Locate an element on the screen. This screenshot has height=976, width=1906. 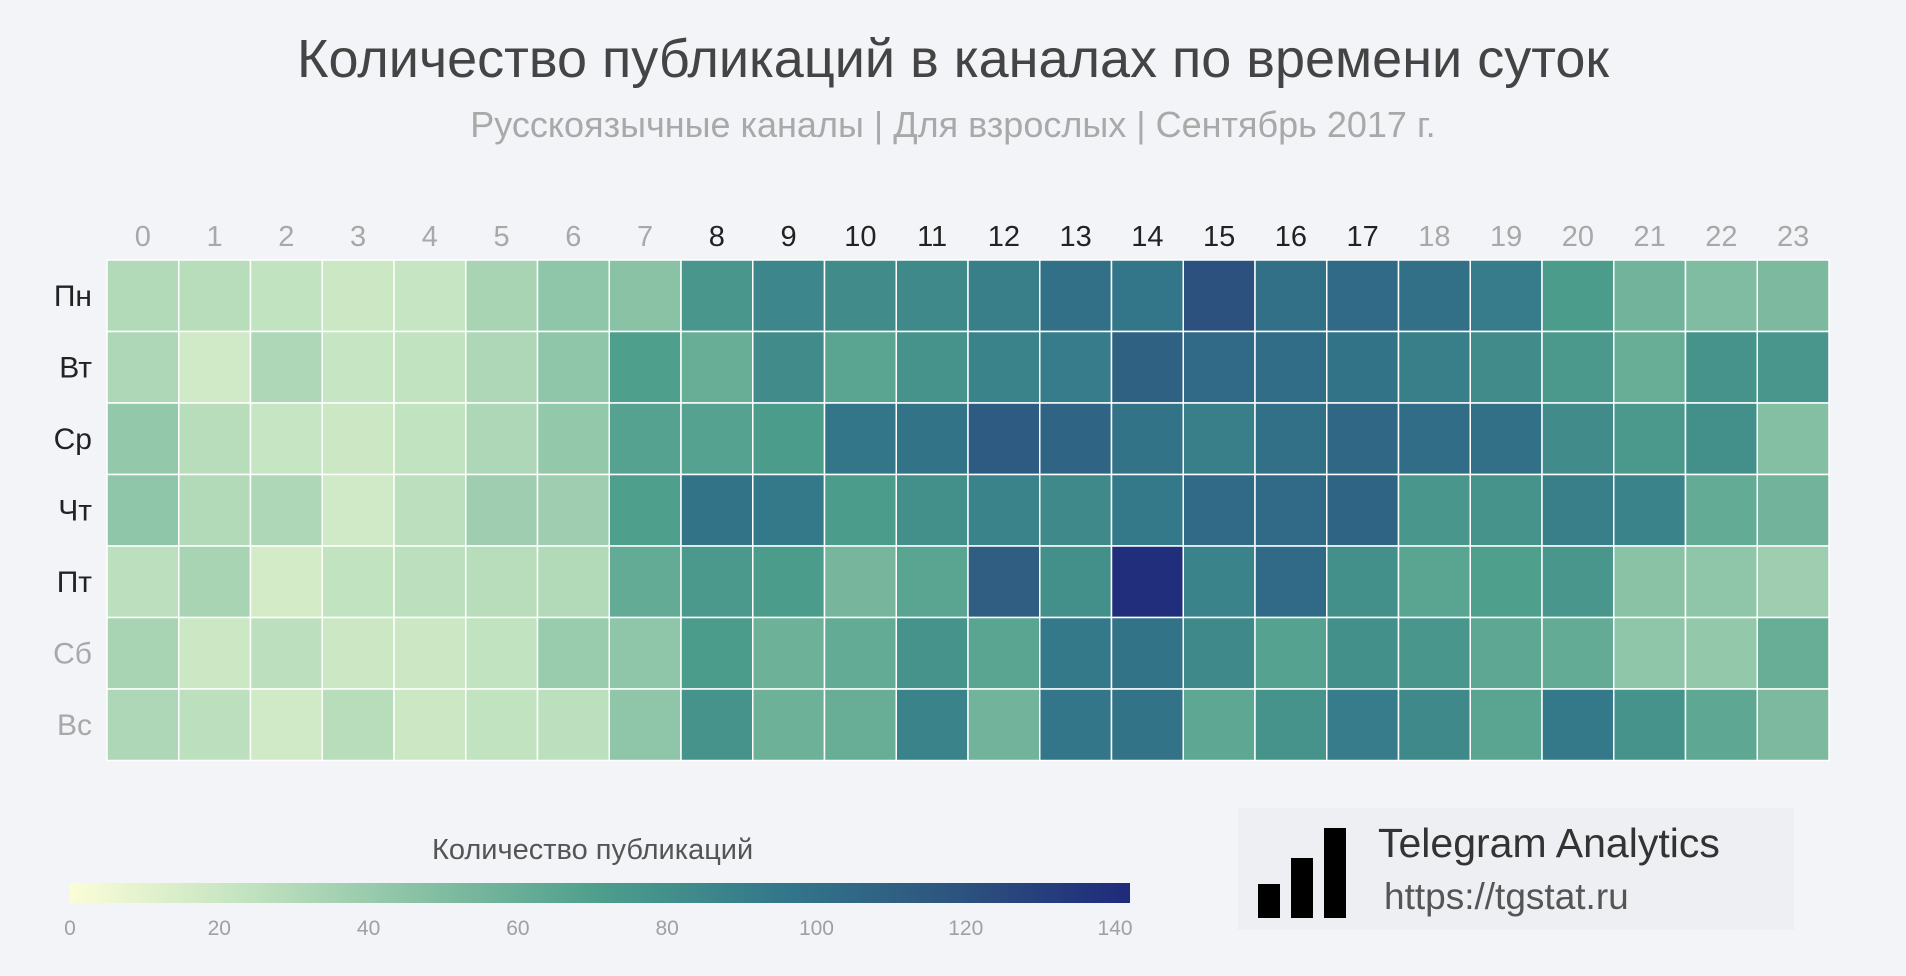
y-tick-label: Вс is located at coordinates (74, 725).